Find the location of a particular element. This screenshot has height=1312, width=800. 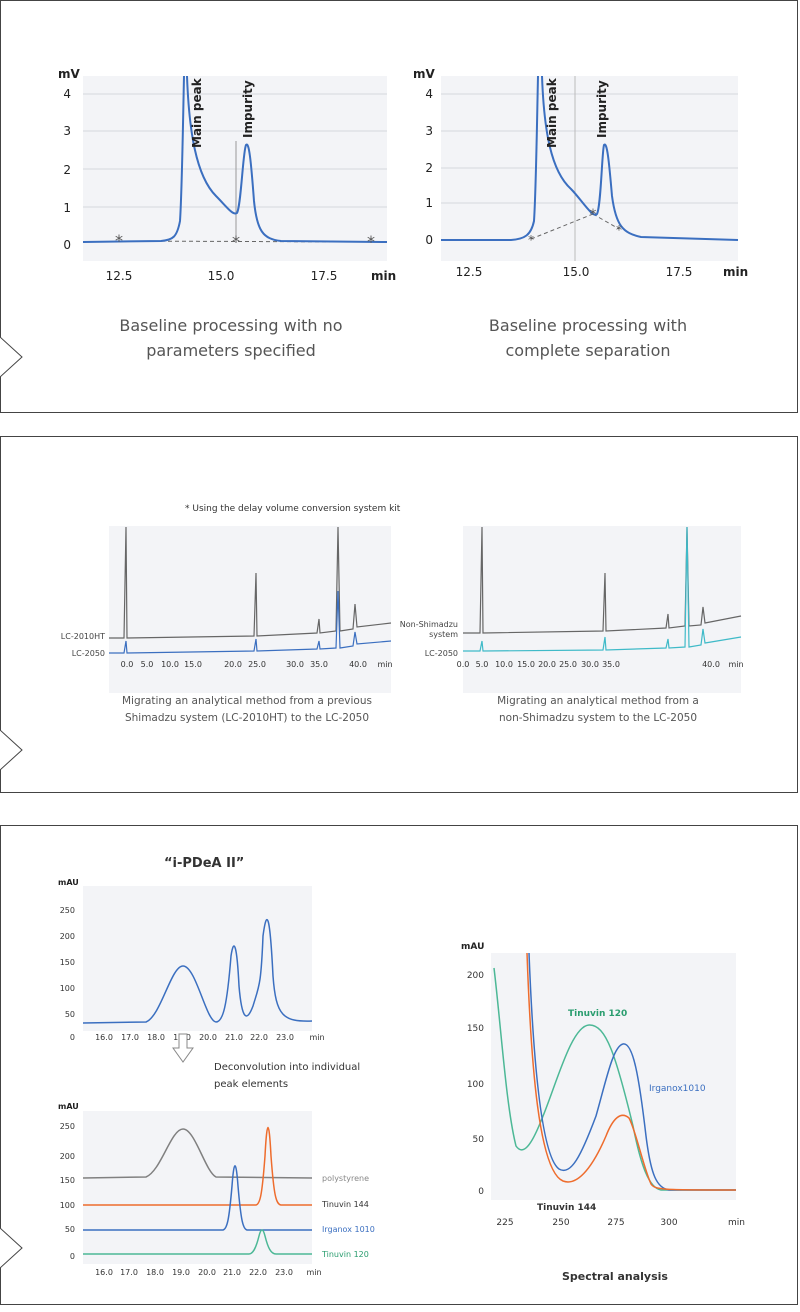

x-tick: 40.0 is located at coordinates (358, 664).